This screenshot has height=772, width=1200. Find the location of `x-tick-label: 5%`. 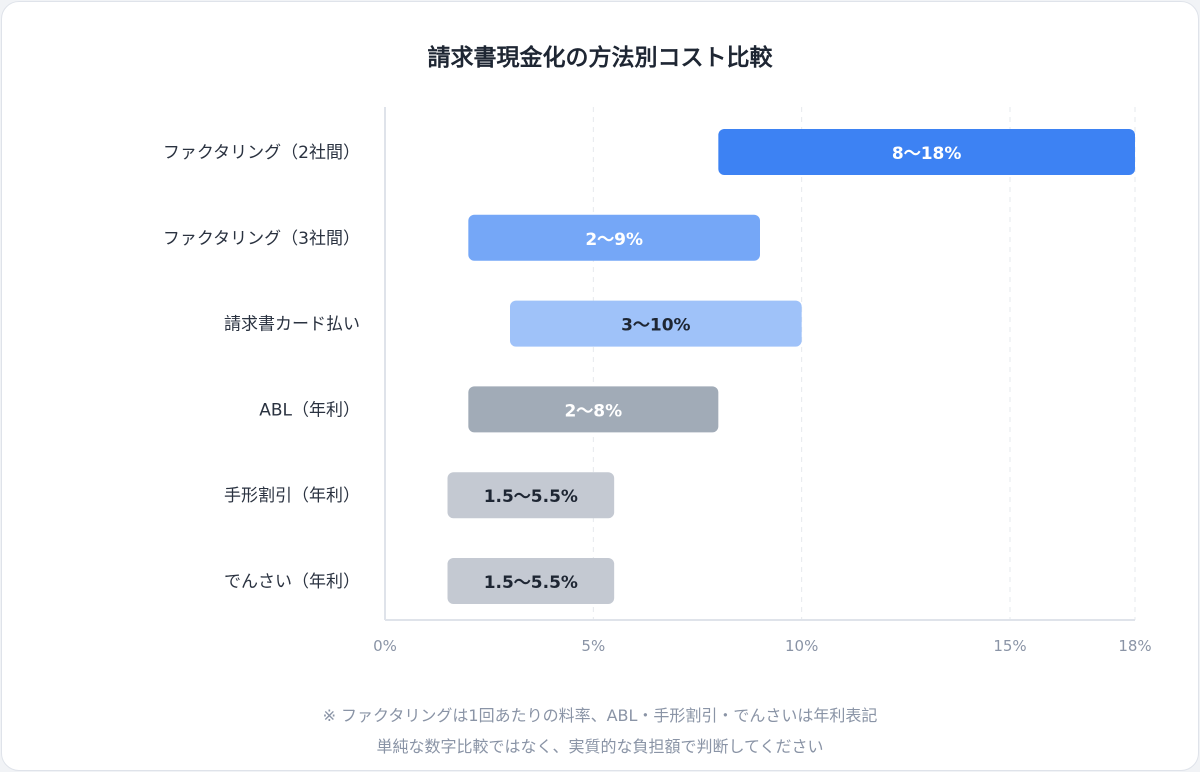

x-tick-label: 5% is located at coordinates (593, 646).